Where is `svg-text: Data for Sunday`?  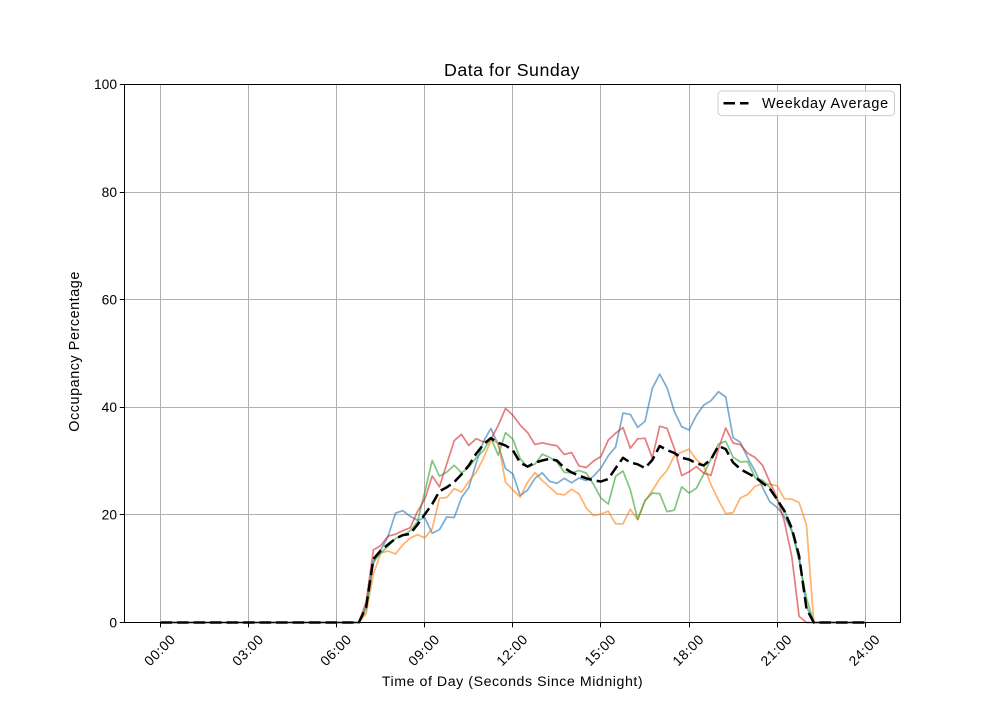
svg-text: Data for Sunday is located at coordinates (512, 70).